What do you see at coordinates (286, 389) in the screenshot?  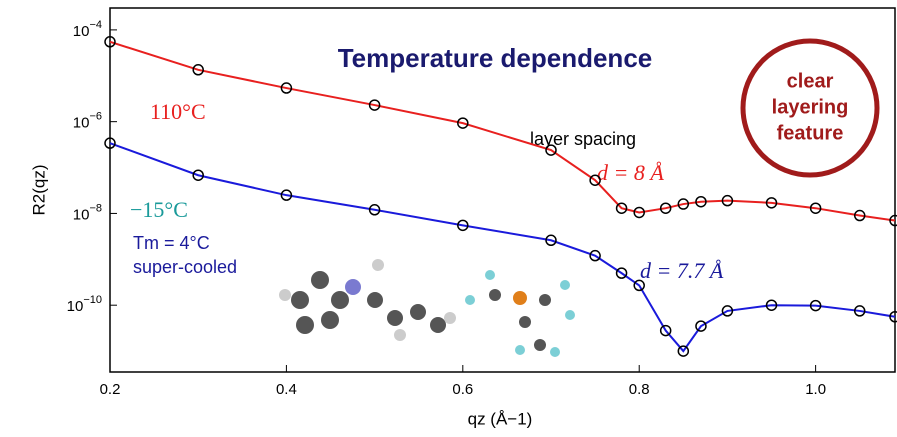 I see `x-tick-label: 0.4` at bounding box center [286, 389].